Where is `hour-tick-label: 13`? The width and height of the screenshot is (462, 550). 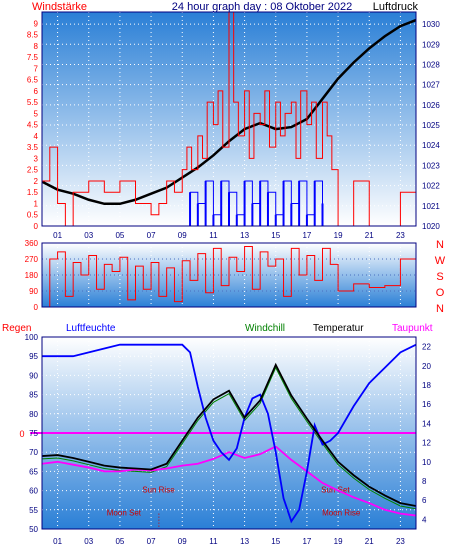 hour-tick-label: 13 is located at coordinates (244, 235).